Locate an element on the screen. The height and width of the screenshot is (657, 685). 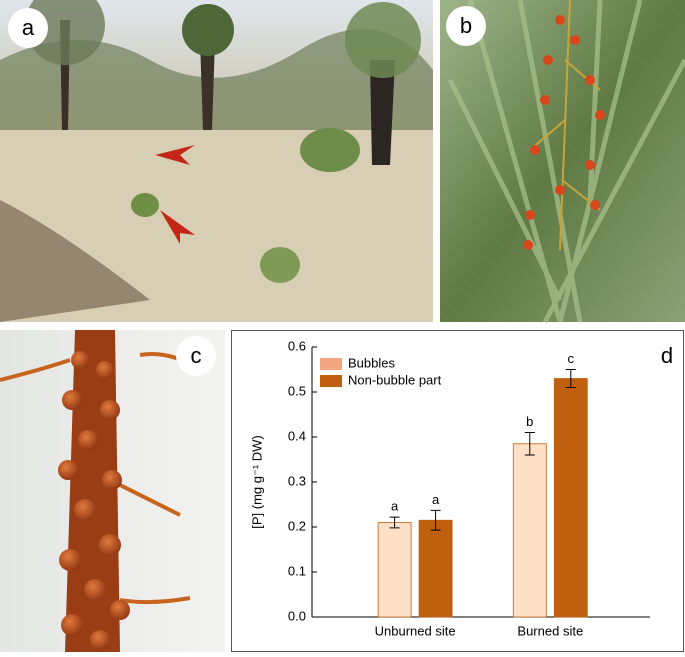
panel-label: a is located at coordinates (28, 27).